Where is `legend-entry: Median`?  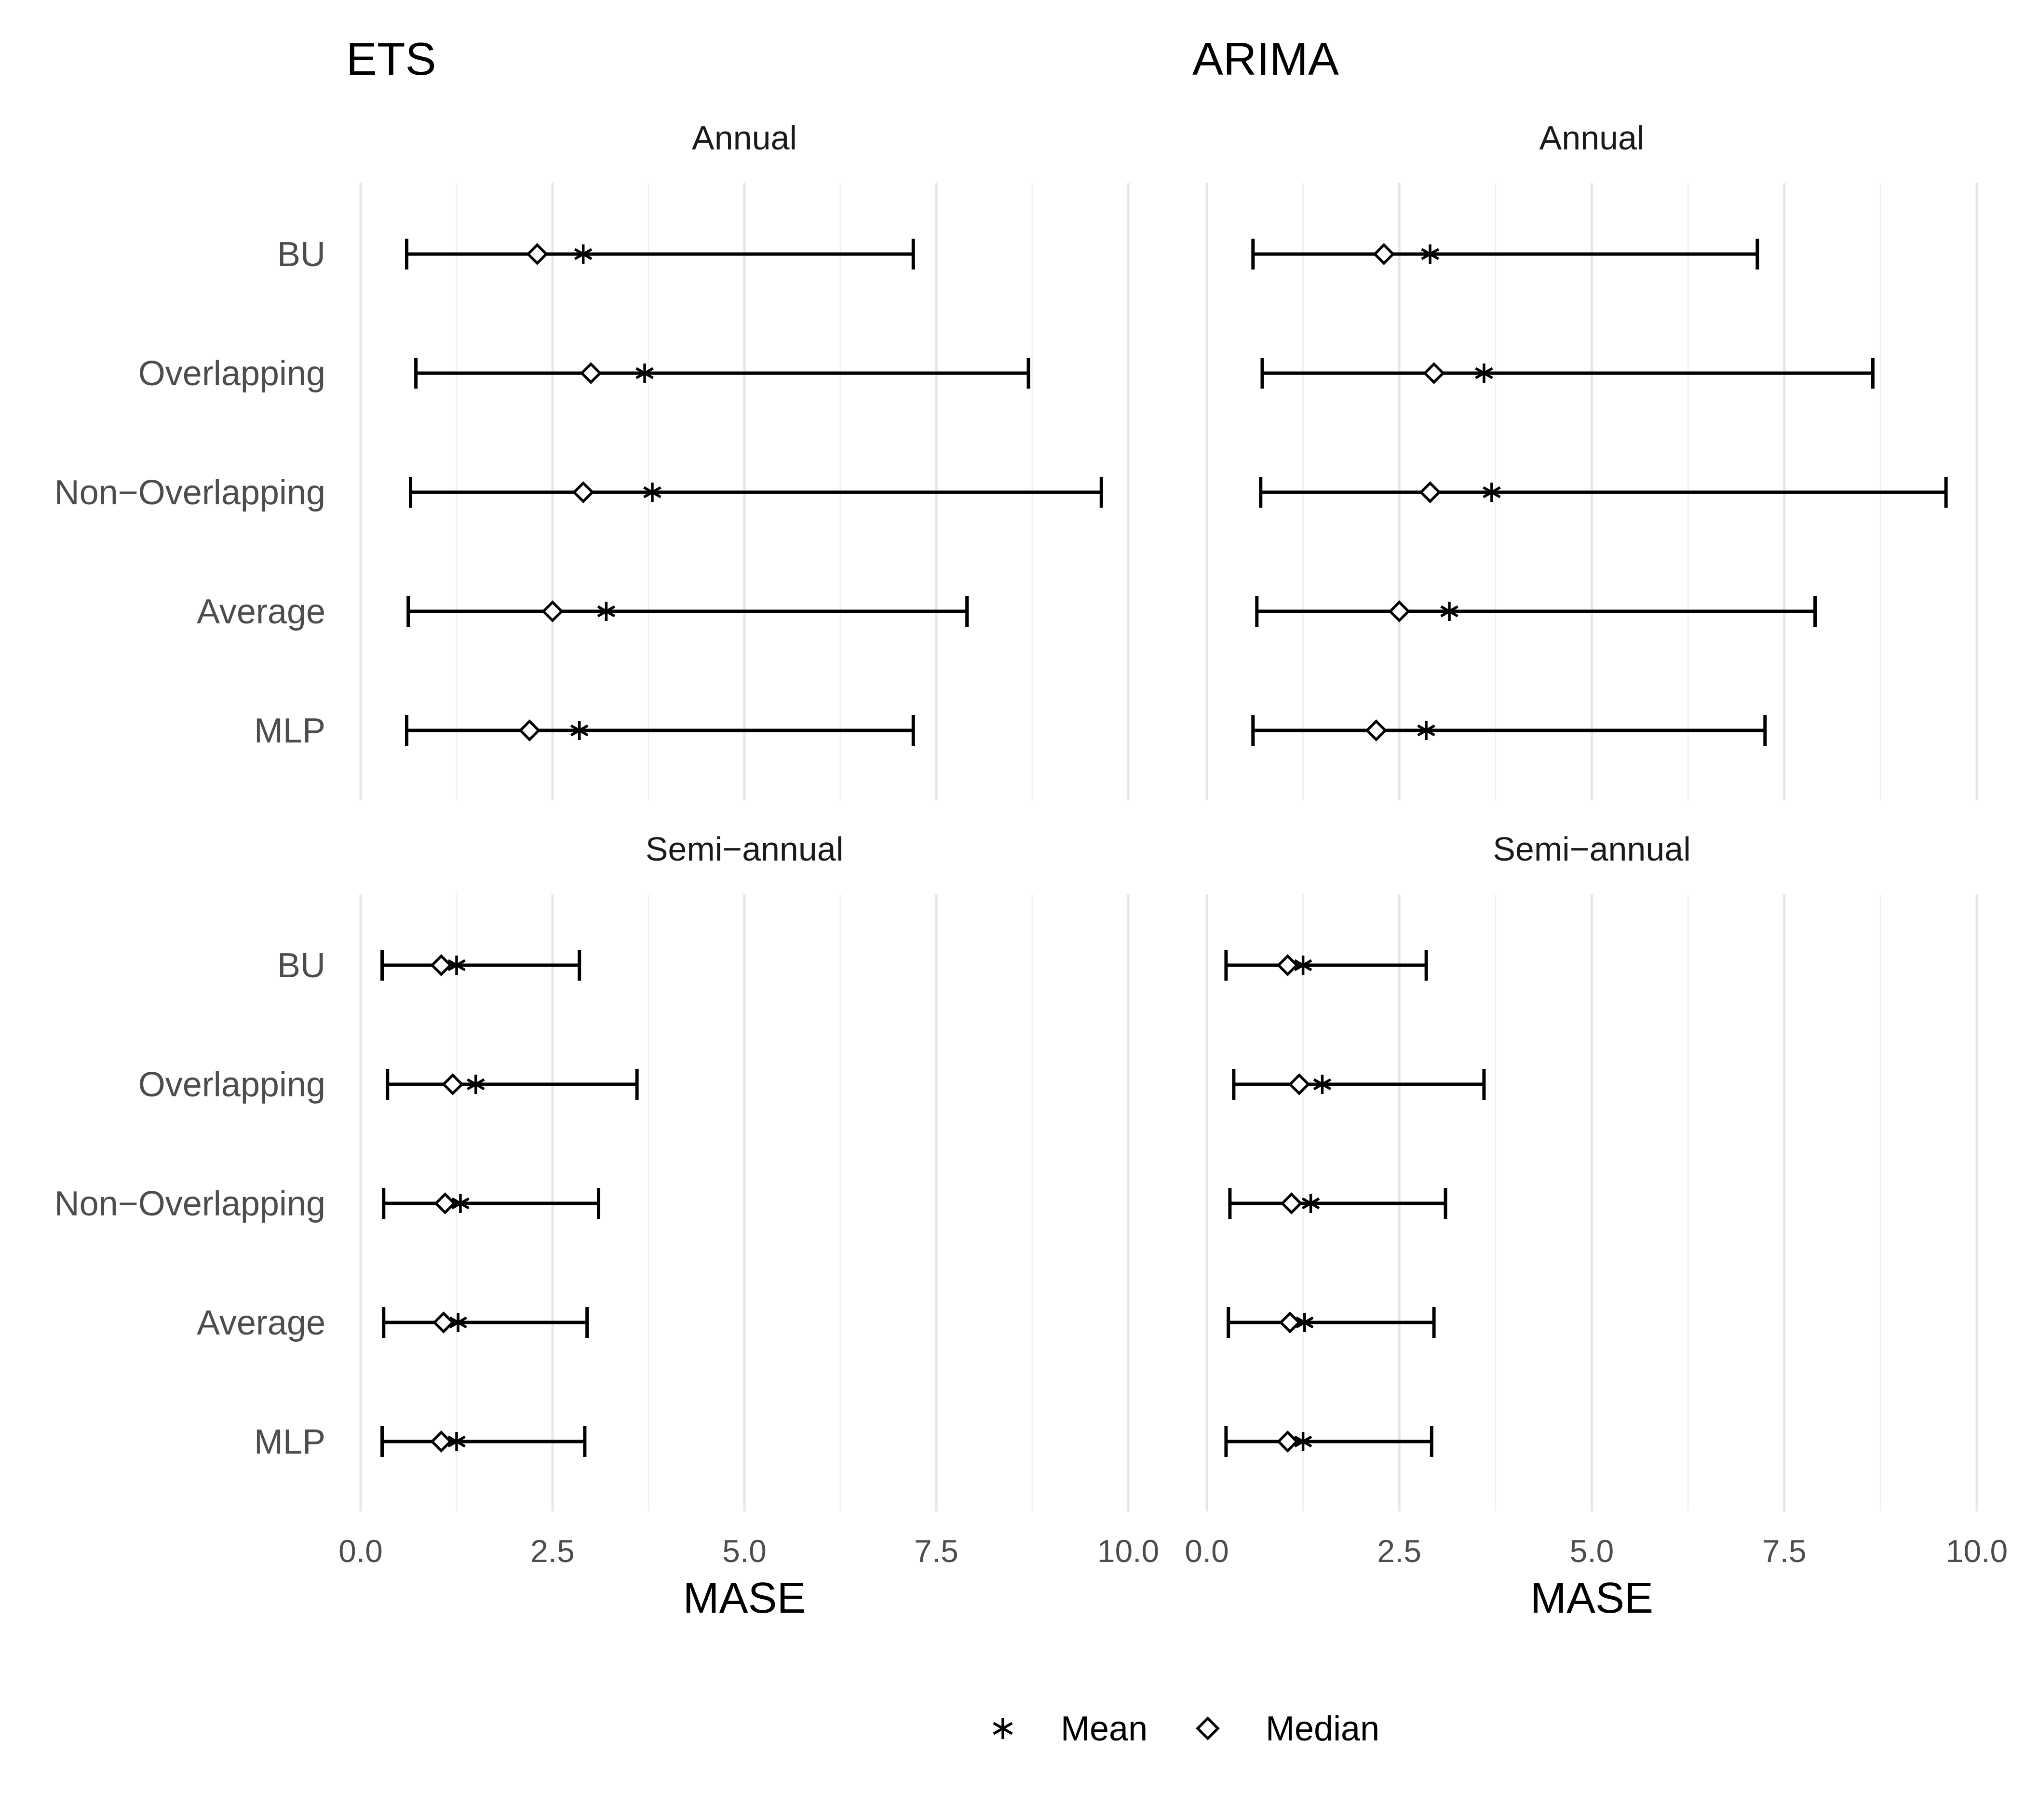
legend-entry: Median is located at coordinates (1287, 1729).